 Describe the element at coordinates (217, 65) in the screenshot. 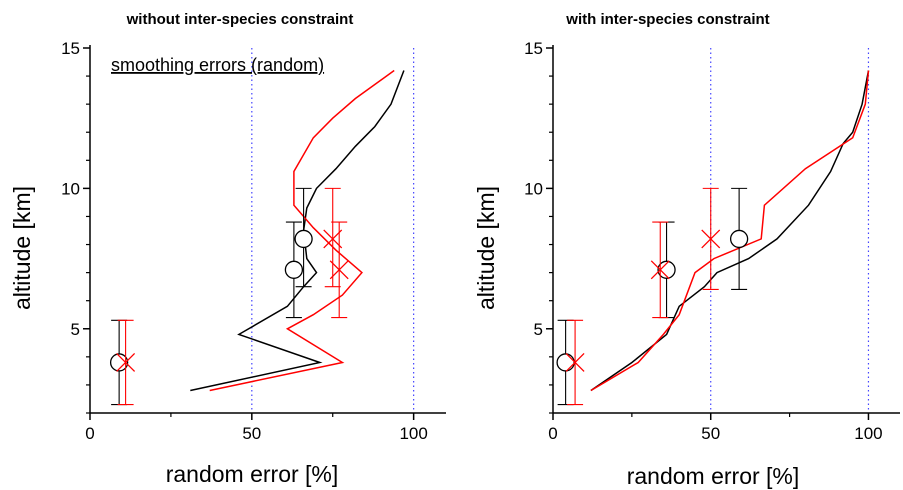

I see `chart-annotation: smoothing errors (random)` at that location.